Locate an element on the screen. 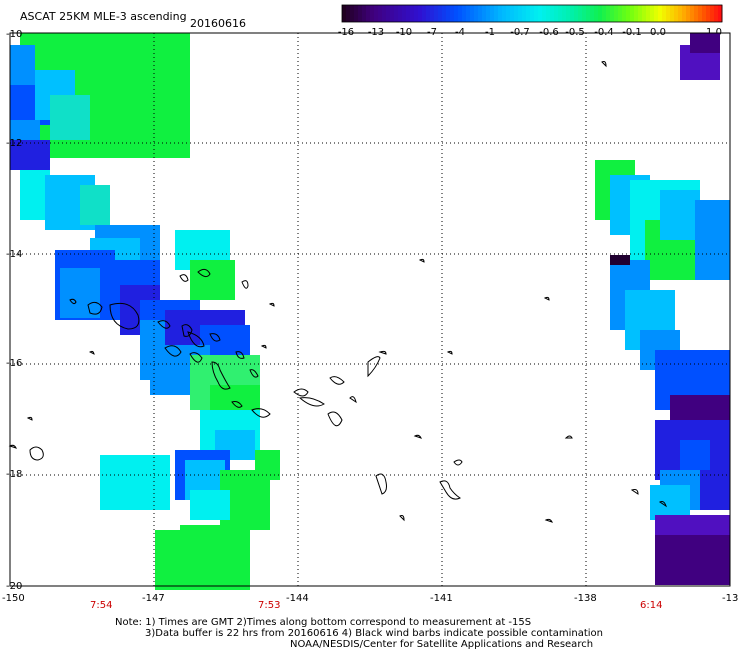 Image resolution: width=740 pixels, height=650 pixels. lon-label: -147 is located at coordinates (153, 598).